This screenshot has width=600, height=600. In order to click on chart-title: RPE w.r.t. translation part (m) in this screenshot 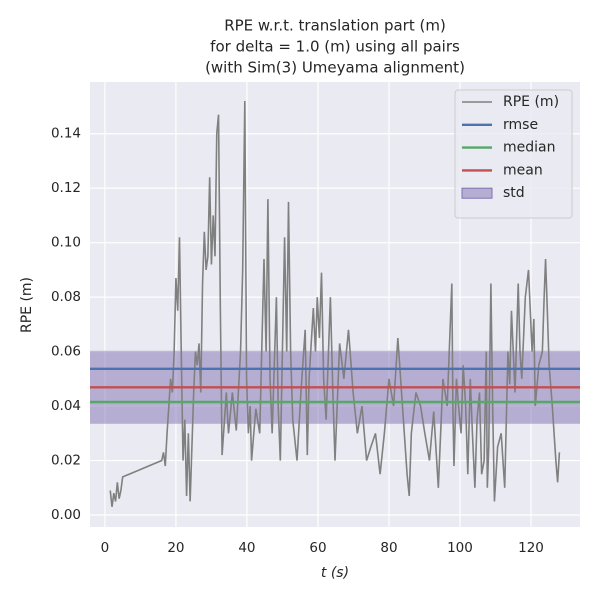, I will do `click(335, 26)`.